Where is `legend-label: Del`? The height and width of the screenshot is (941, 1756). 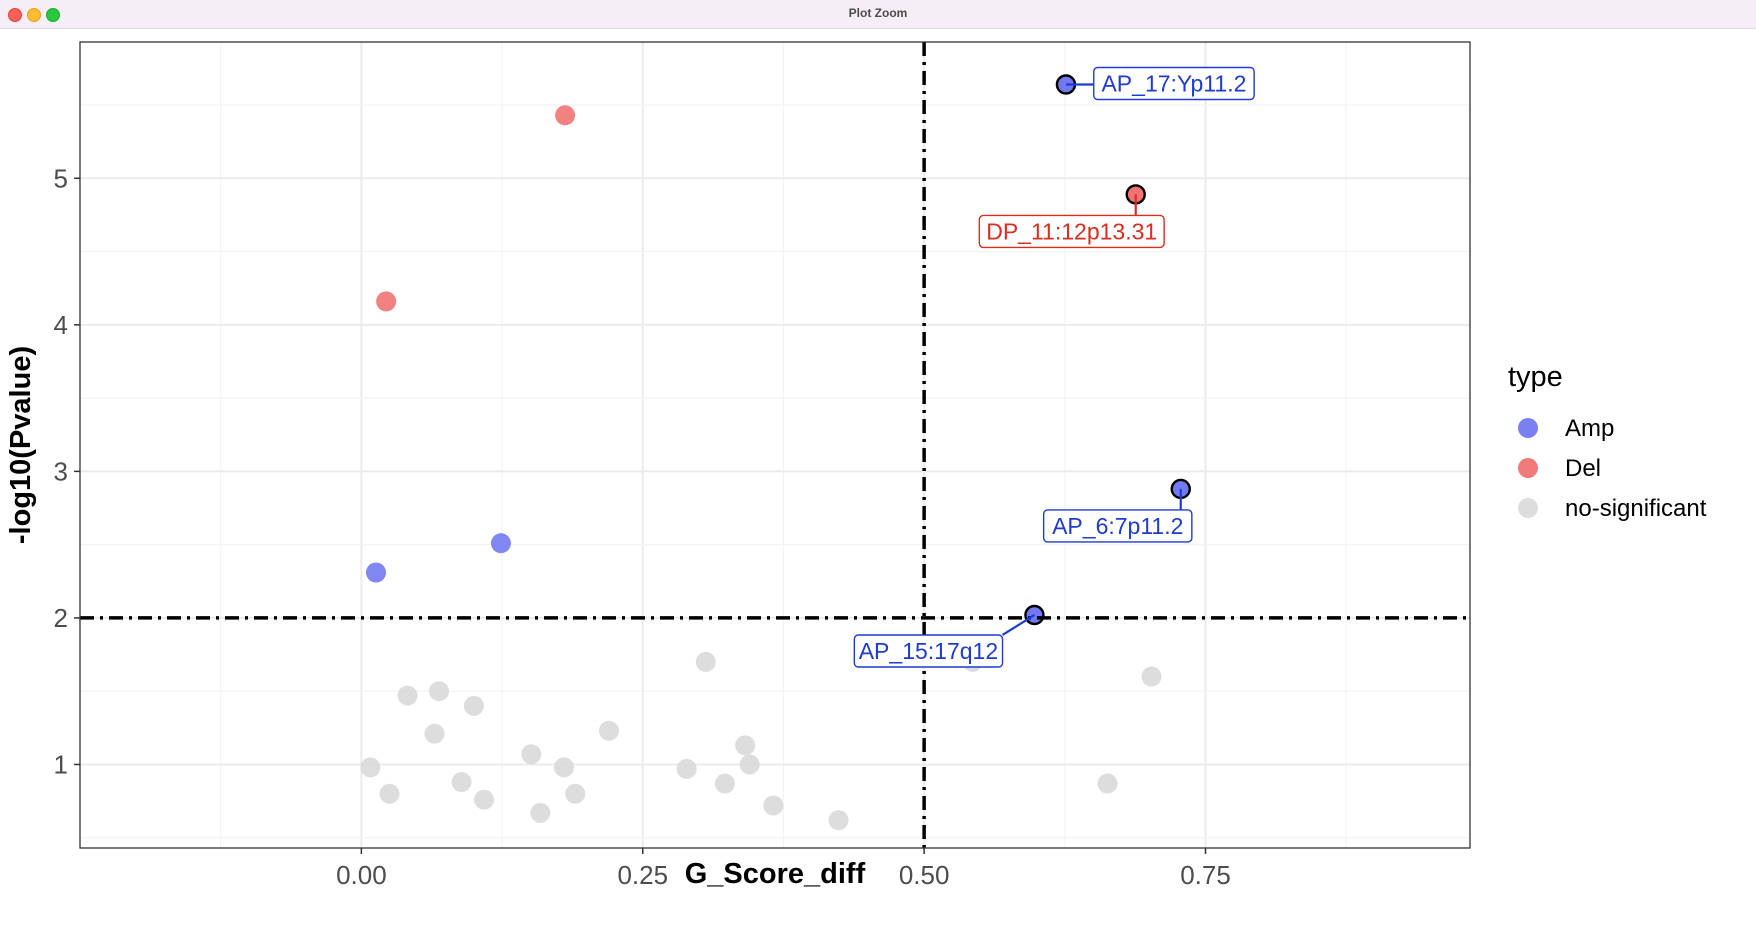
legend-label: Del is located at coordinates (1583, 468).